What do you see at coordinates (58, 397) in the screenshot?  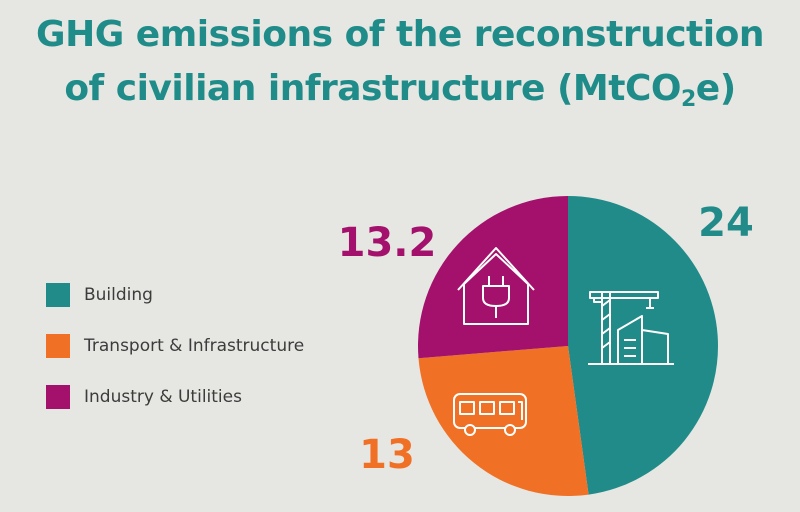 I see `legend-swatch-industry` at bounding box center [58, 397].